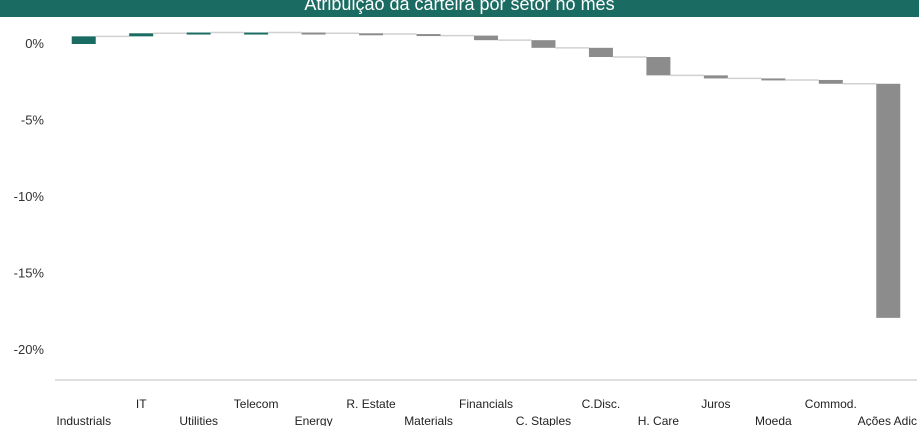  Describe the element at coordinates (887, 420) in the screenshot. I see `category-label: Ações Adic` at that location.